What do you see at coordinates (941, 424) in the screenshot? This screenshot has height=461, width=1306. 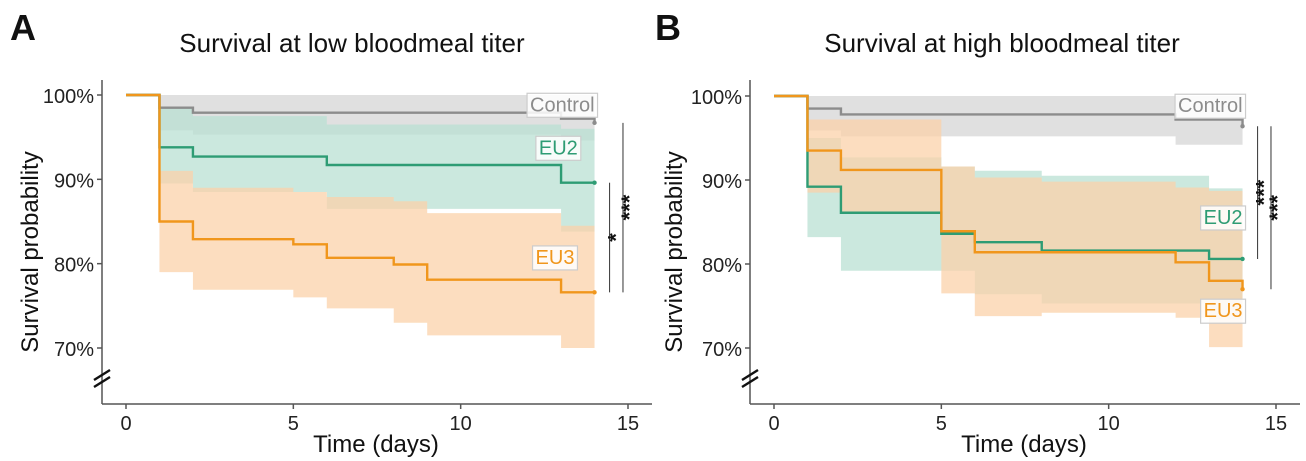 I see `x-tick-label-5-b: 5` at bounding box center [941, 424].